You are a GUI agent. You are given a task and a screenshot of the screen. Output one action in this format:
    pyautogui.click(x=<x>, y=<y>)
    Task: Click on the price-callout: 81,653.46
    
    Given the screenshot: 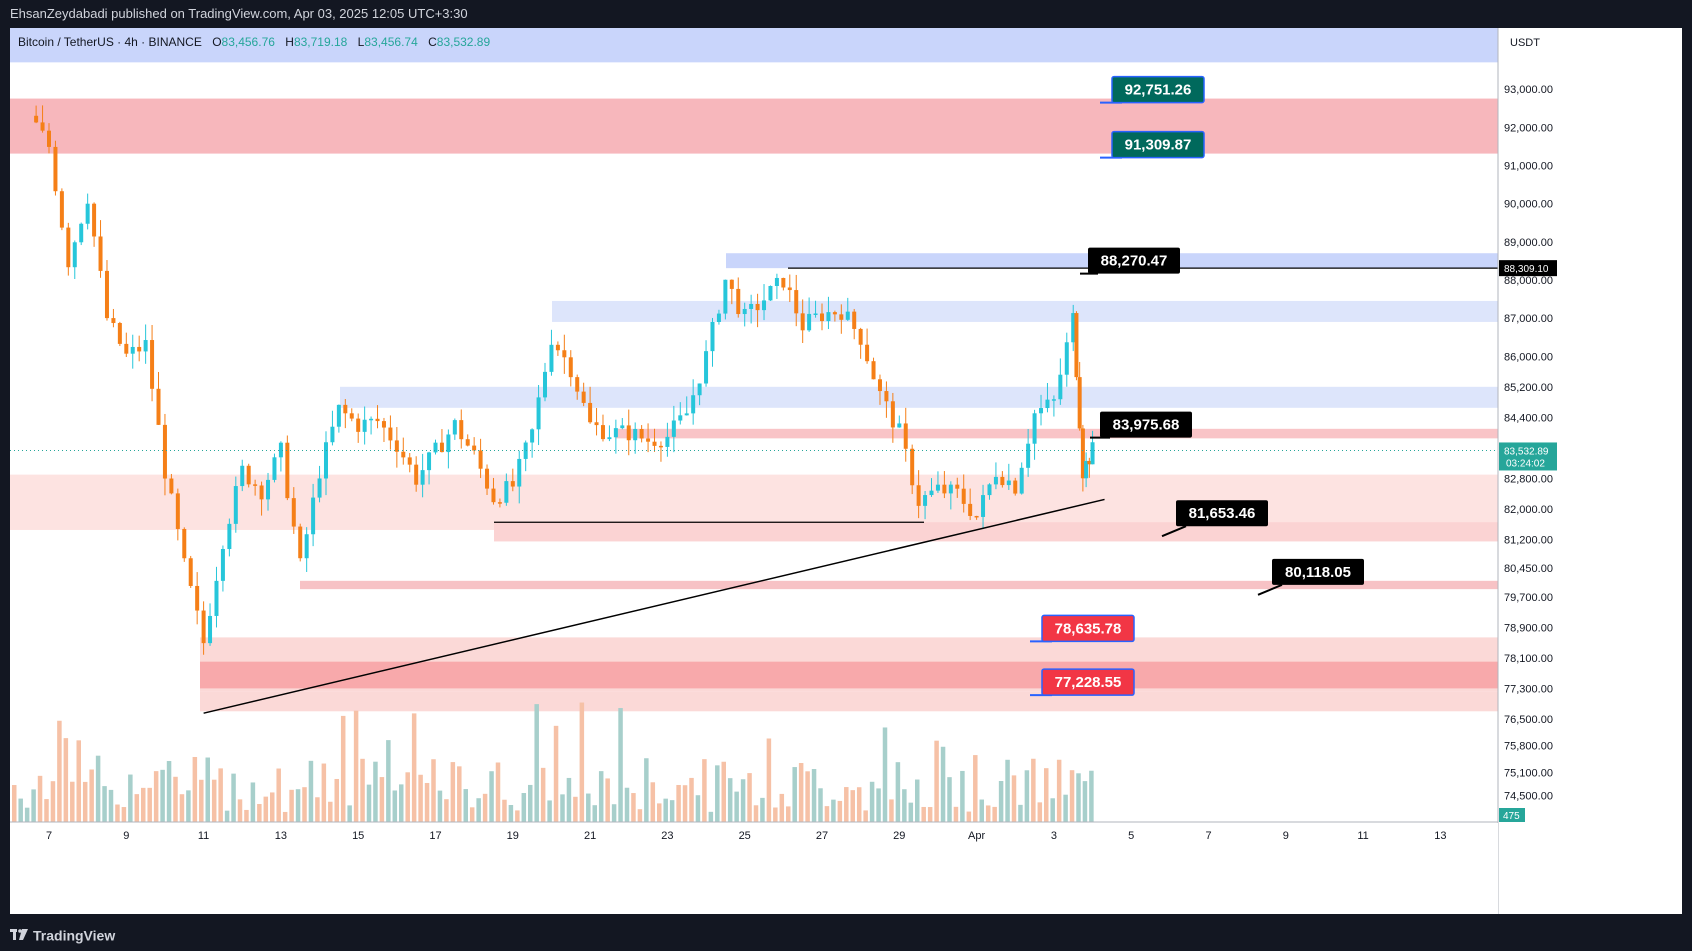 What is the action you would take?
    pyautogui.click(x=1214, y=519)
    